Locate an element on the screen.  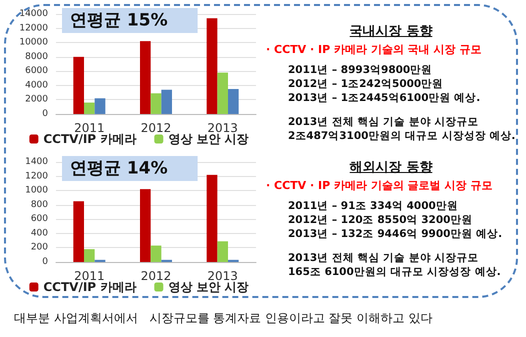
text: 2011년 – 8993억9800만원 is located at coordinates (360, 70).